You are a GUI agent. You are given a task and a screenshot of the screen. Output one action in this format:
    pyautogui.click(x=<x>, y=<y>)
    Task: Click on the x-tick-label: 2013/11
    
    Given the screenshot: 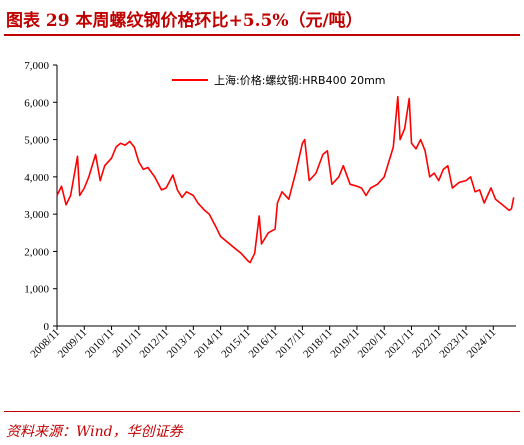 What is the action you would take?
    pyautogui.click(x=182, y=344)
    